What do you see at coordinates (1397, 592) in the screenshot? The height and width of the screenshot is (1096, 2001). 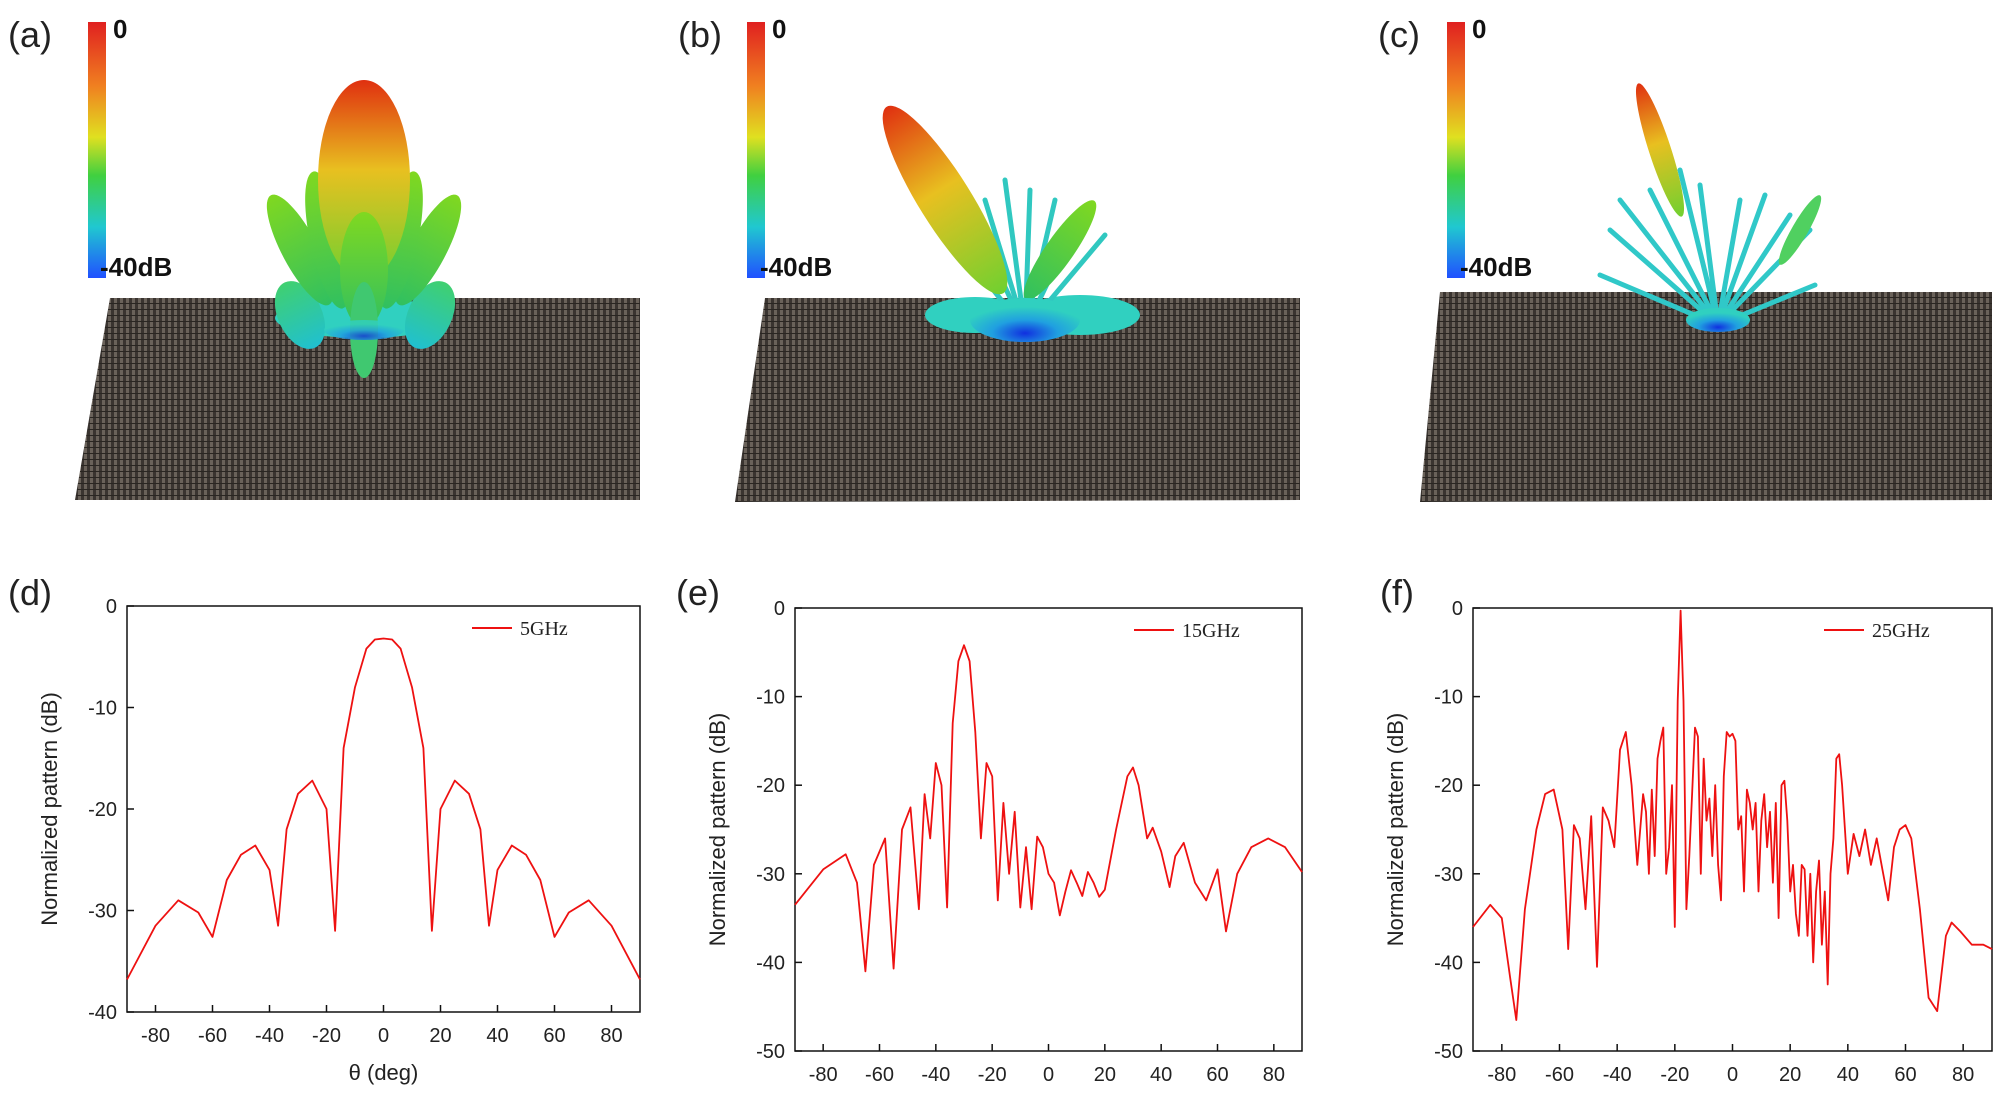 I see `panel-label: (f)` at bounding box center [1397, 592].